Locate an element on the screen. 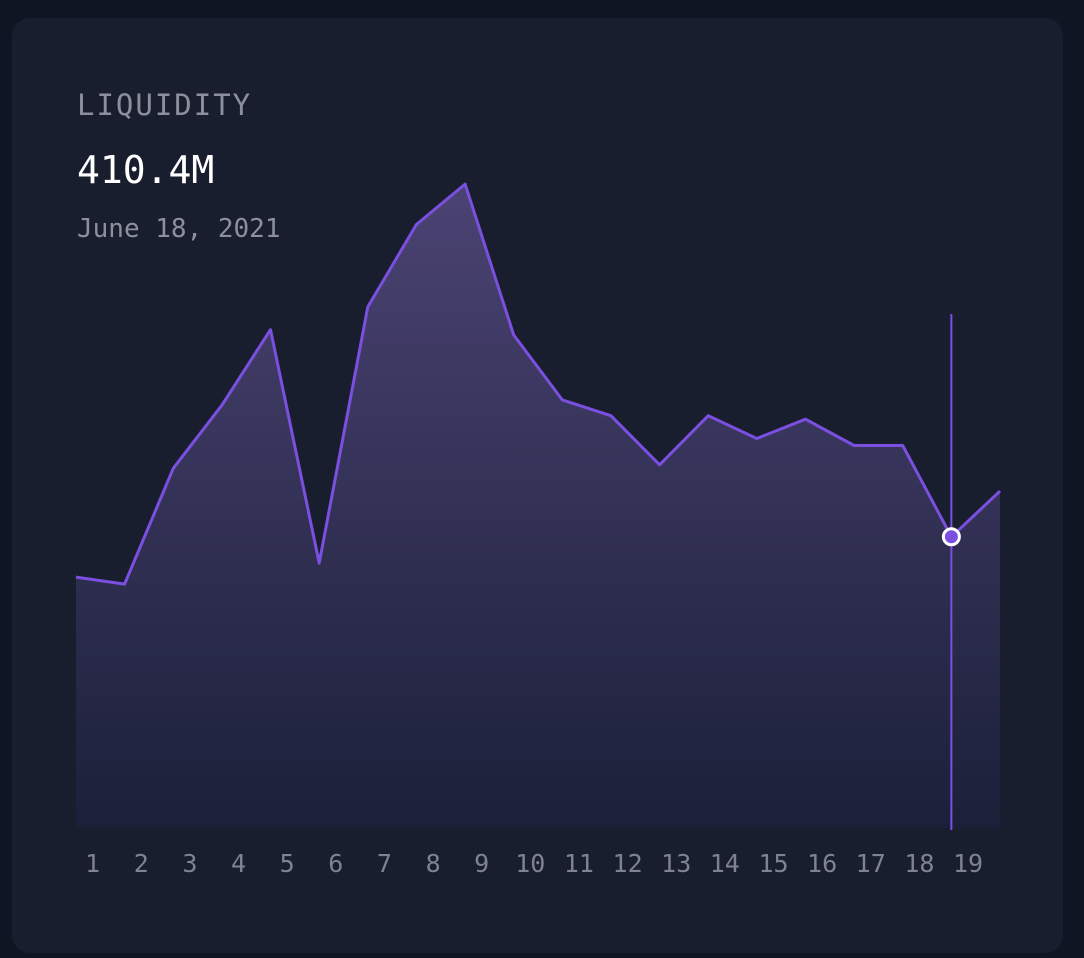 This screenshot has width=1084, height=958. x-tick-label: 2 is located at coordinates (141, 863).